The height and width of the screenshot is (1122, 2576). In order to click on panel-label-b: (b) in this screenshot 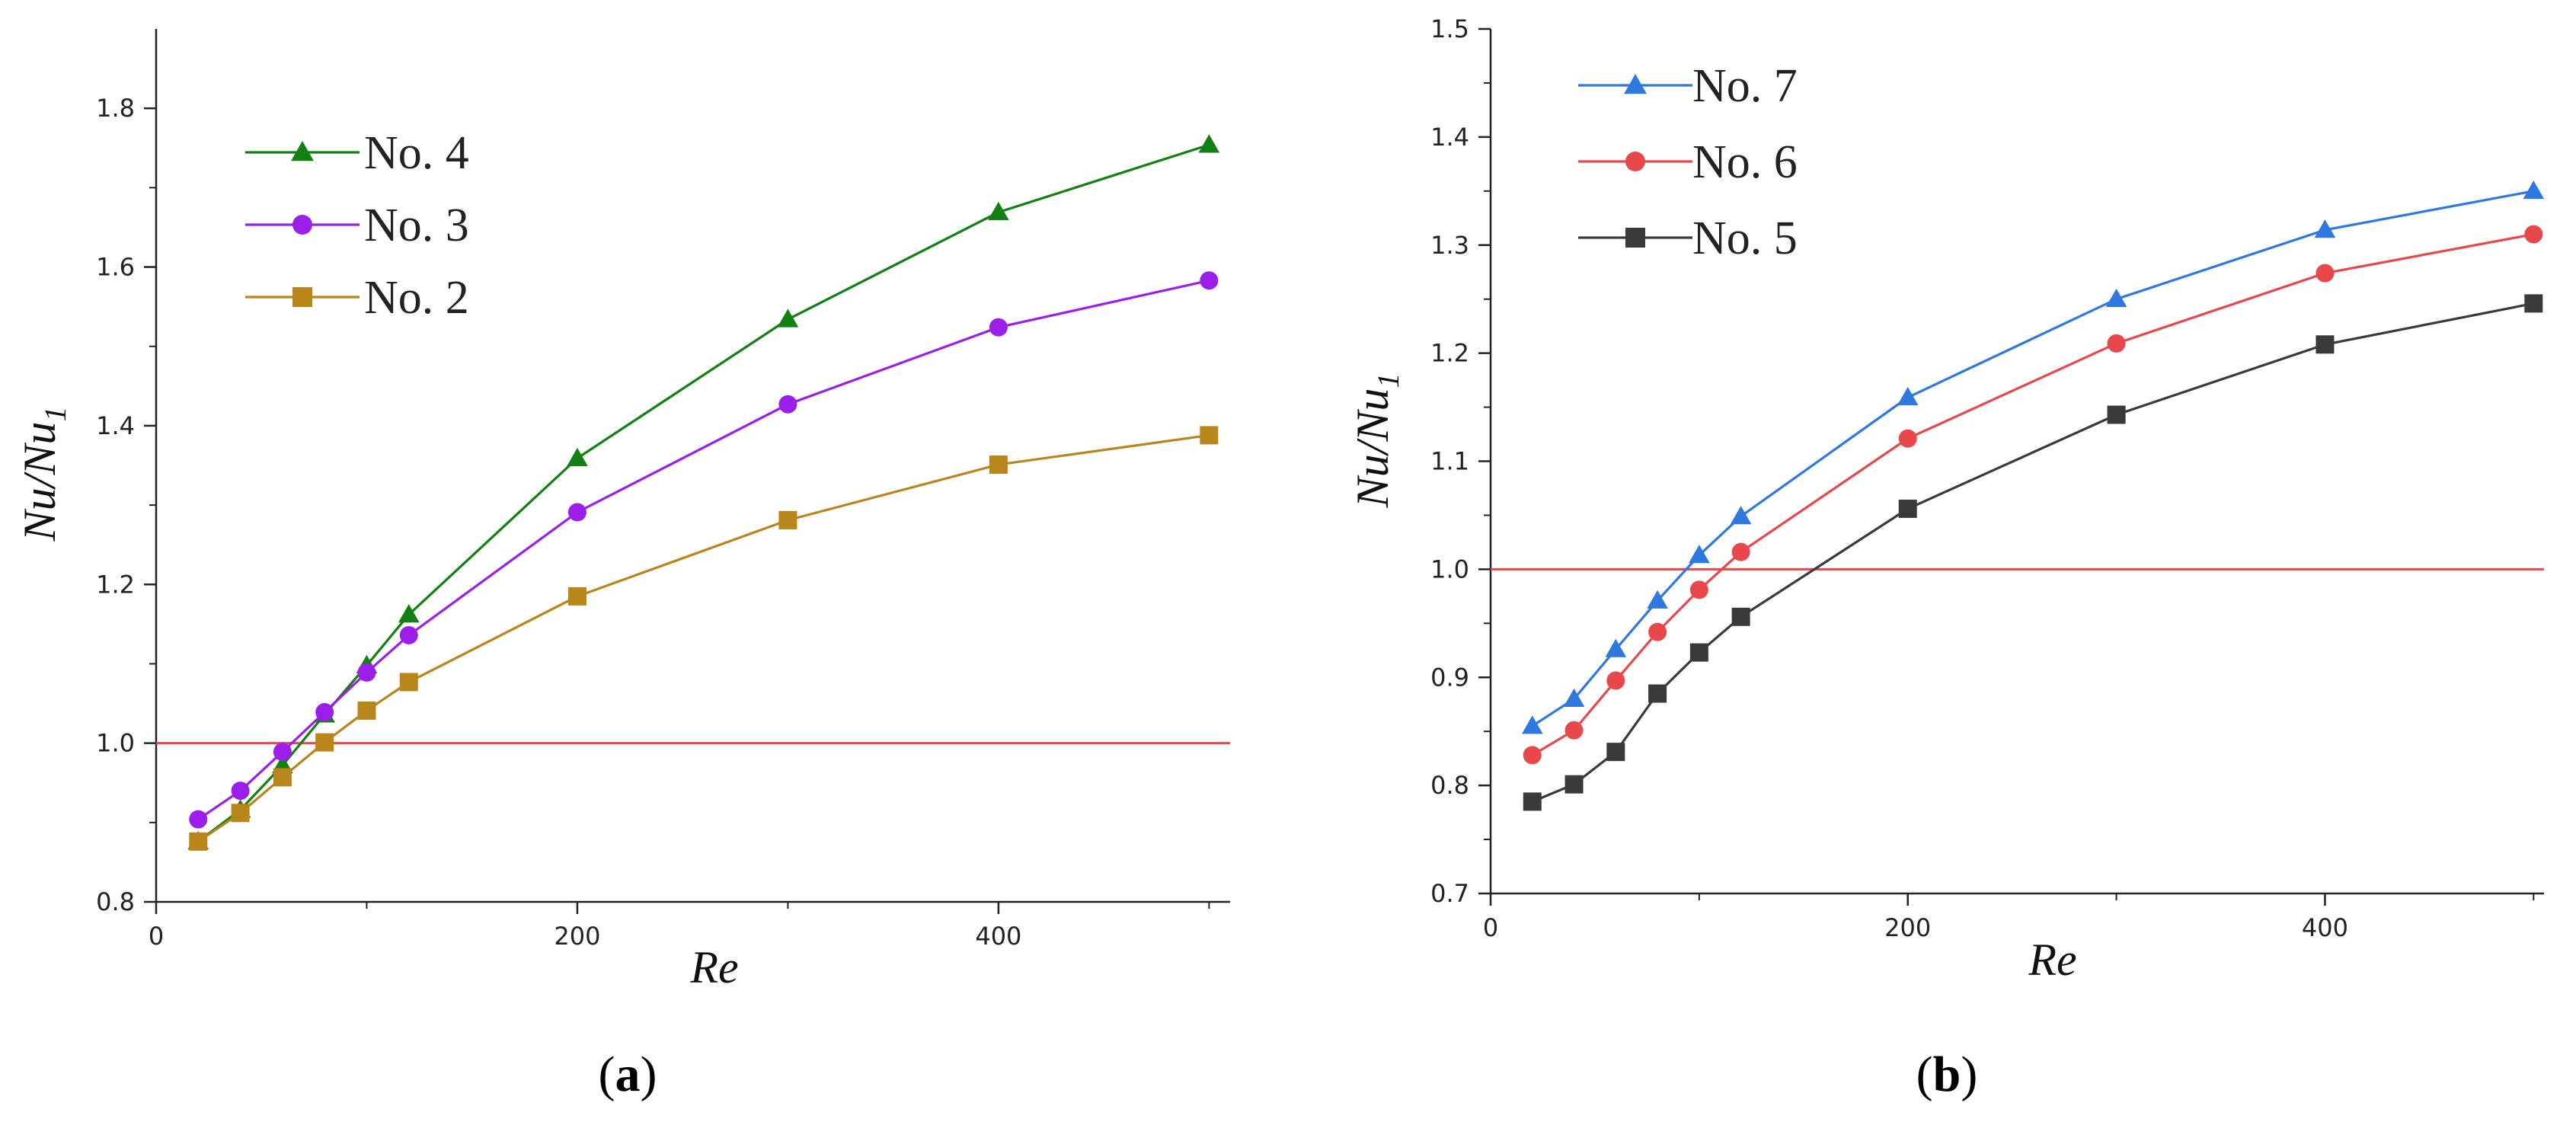, I will do `click(1947, 1074)`.